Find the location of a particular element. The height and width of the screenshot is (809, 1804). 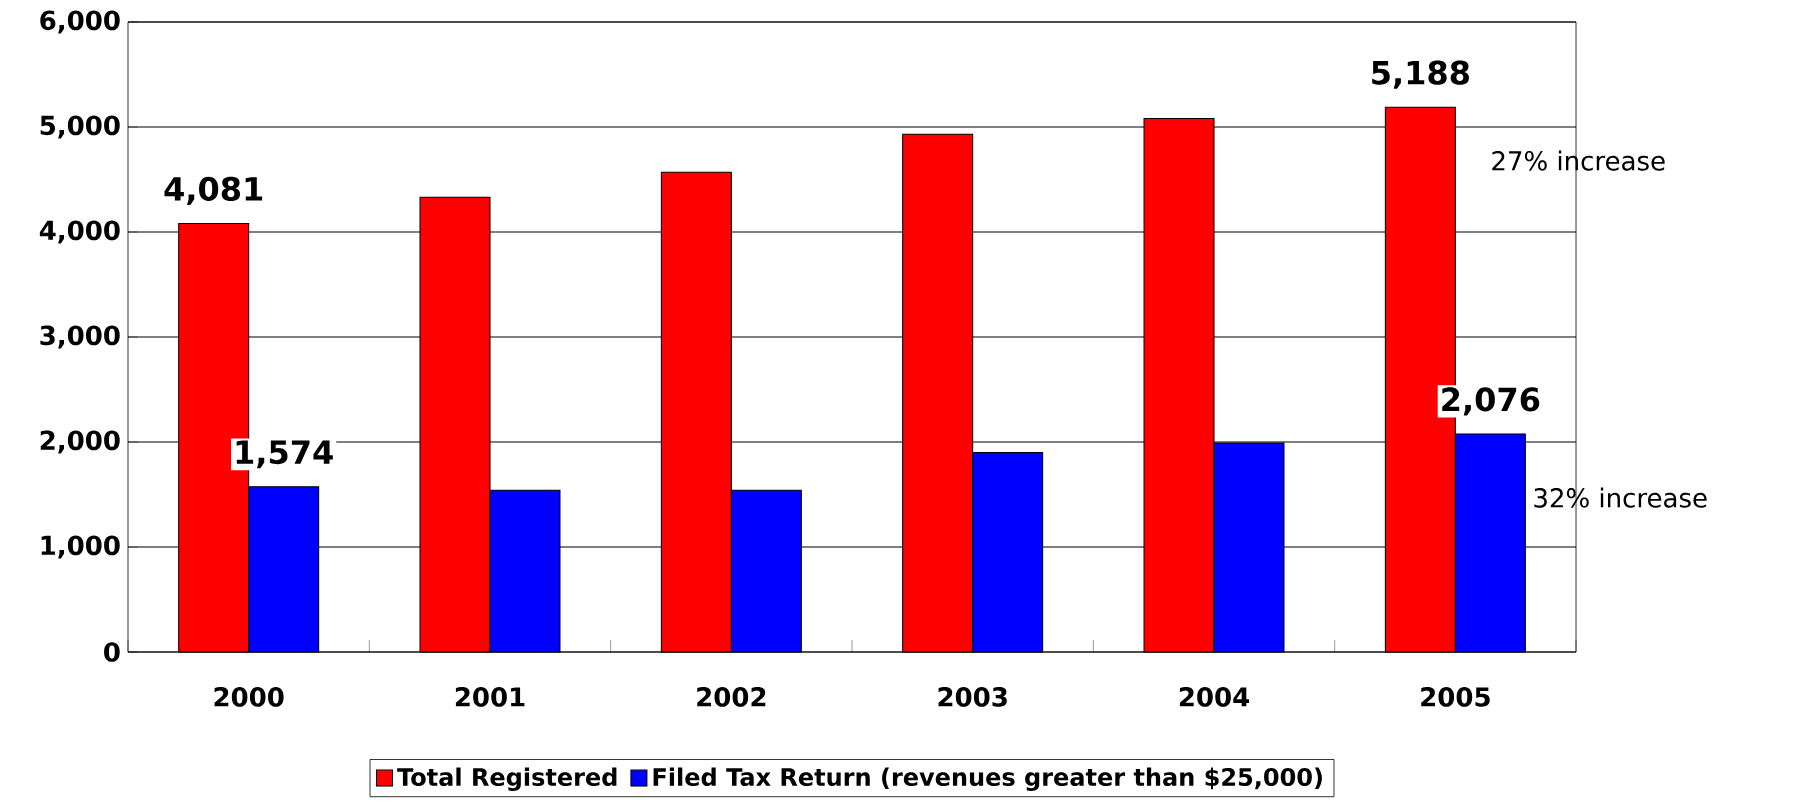

annotation: 27% increase is located at coordinates (1578, 160).